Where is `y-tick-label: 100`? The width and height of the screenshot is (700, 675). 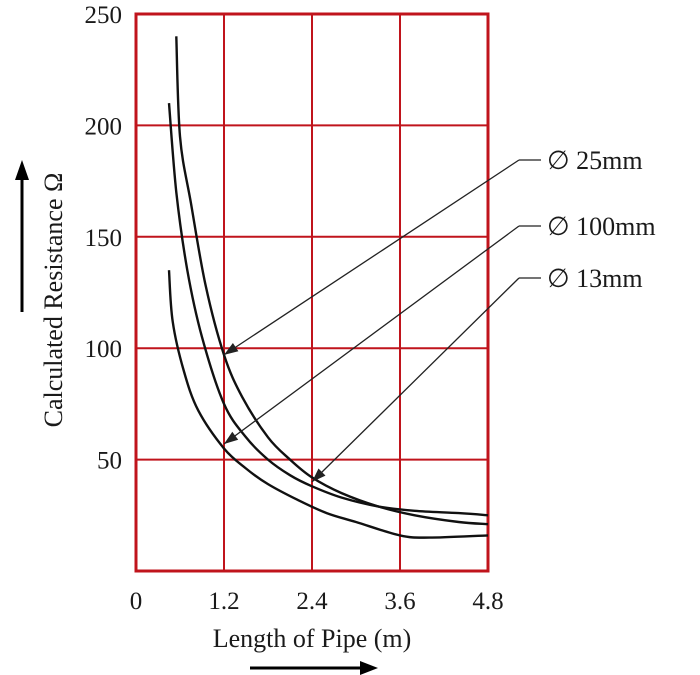
y-tick-label: 100 is located at coordinates (104, 349).